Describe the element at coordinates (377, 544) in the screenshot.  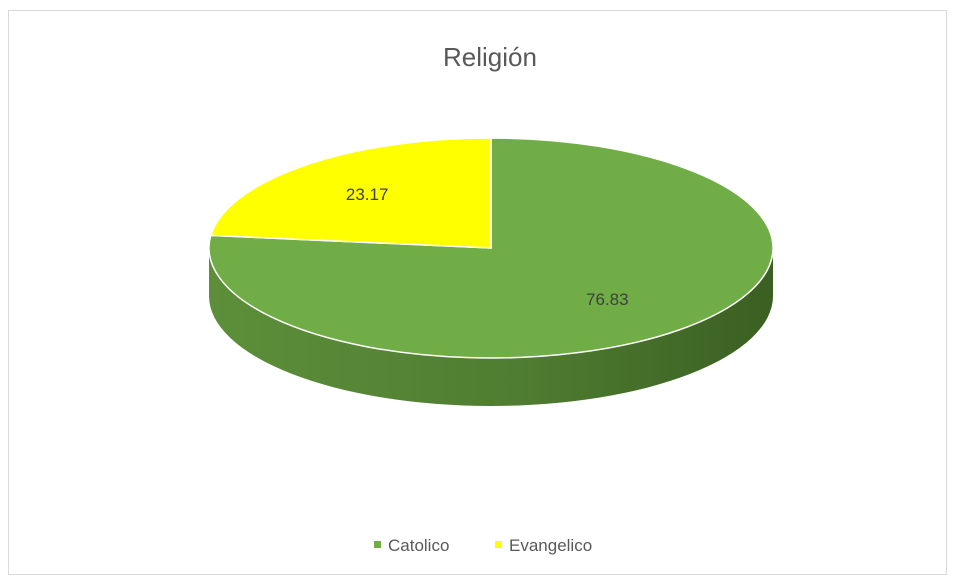
I see `legend-swatch-catolico` at that location.